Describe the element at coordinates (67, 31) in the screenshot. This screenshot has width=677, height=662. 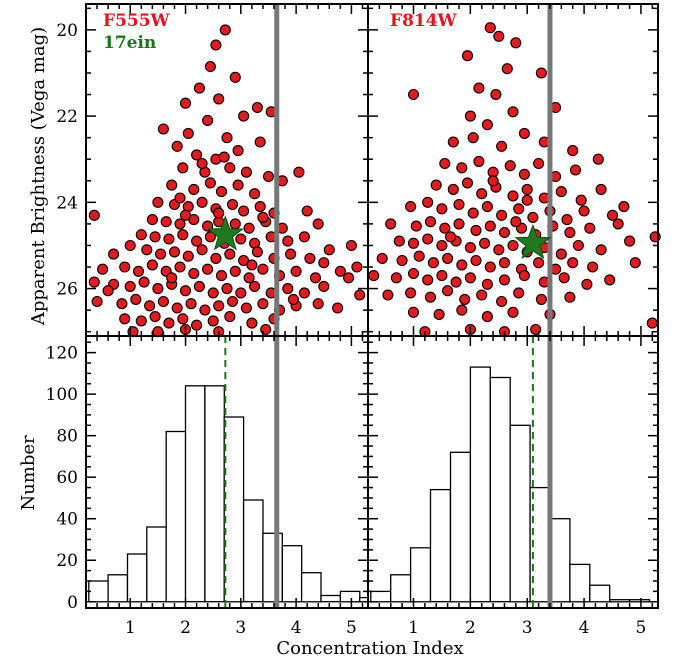
I see `y-tick-label-magnitude-20: 20` at that location.